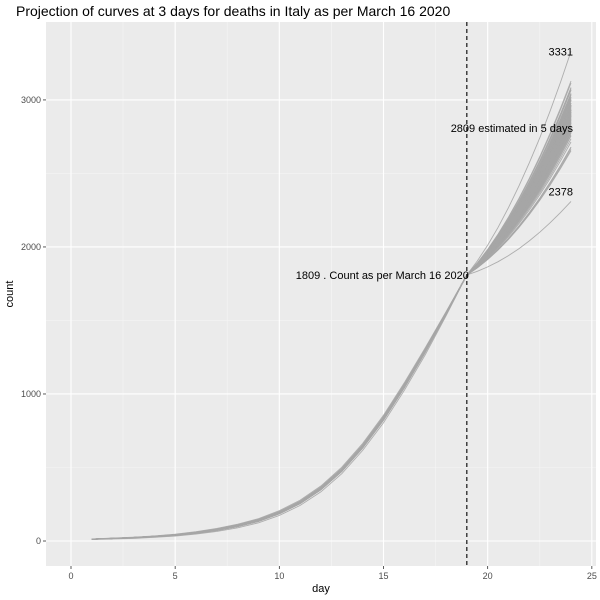  What do you see at coordinates (175, 576) in the screenshot?
I see `x-tick-label: 5` at bounding box center [175, 576].